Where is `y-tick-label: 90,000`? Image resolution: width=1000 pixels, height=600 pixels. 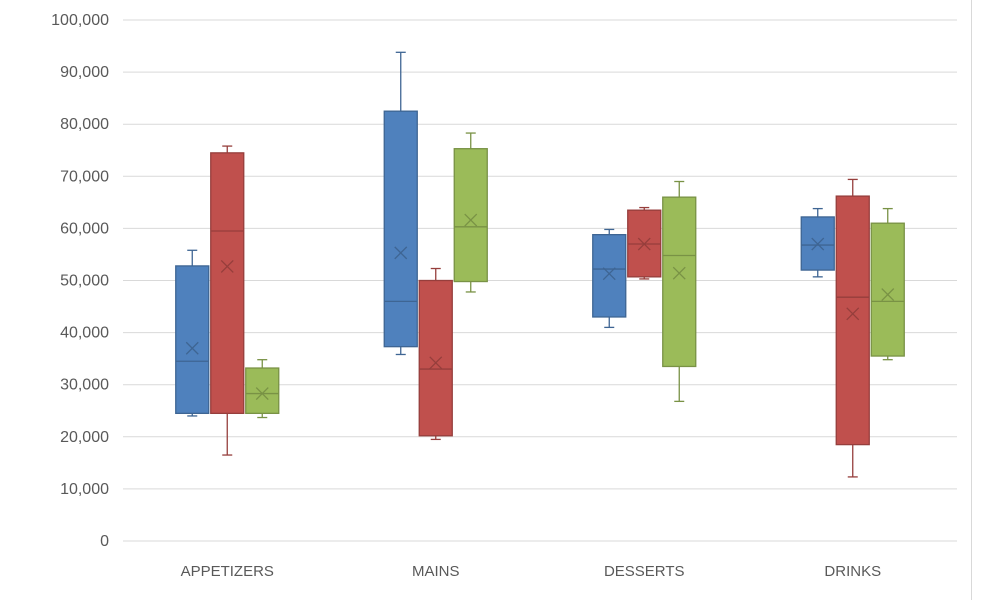
y-tick-label: 90,000 is located at coordinates (84, 72).